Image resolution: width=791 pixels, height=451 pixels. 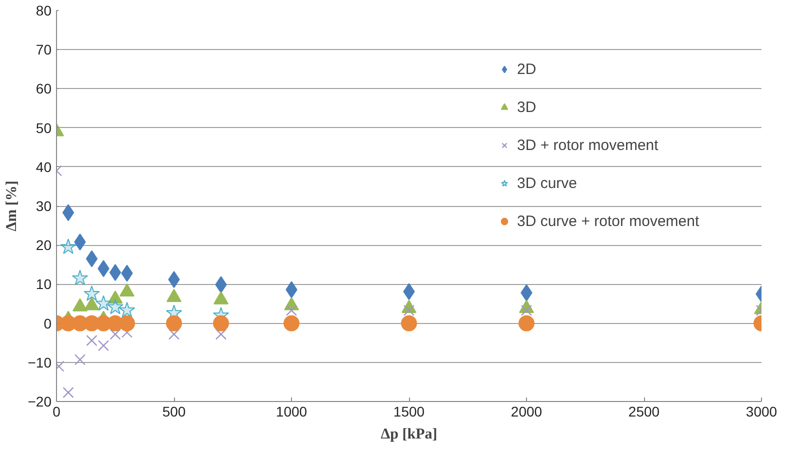 I want to click on y-axis-title: Δm [%], so click(x=12, y=206).